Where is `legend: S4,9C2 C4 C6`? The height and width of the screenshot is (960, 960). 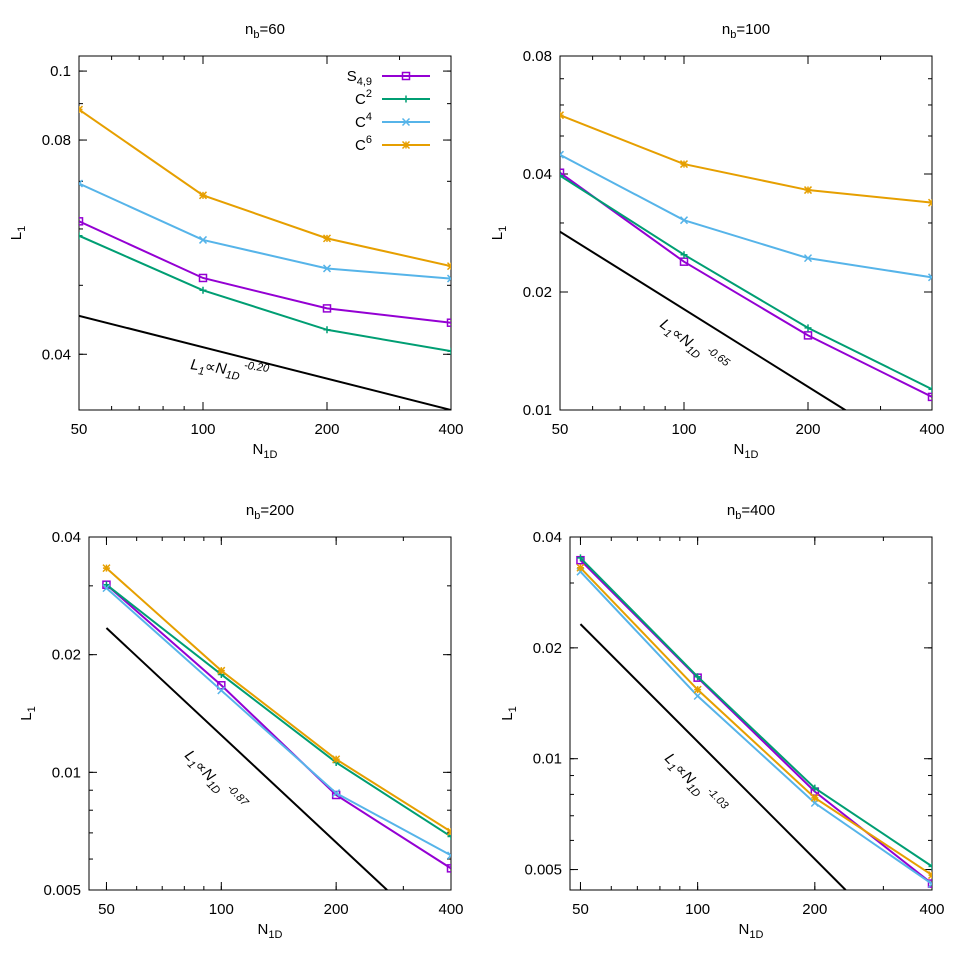 legend: S4,9C2 C4 C6 is located at coordinates (388, 111).